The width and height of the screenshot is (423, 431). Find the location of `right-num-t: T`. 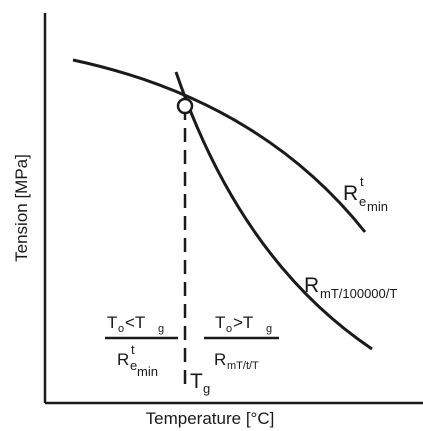

right-num-t: T is located at coordinates (220, 322).